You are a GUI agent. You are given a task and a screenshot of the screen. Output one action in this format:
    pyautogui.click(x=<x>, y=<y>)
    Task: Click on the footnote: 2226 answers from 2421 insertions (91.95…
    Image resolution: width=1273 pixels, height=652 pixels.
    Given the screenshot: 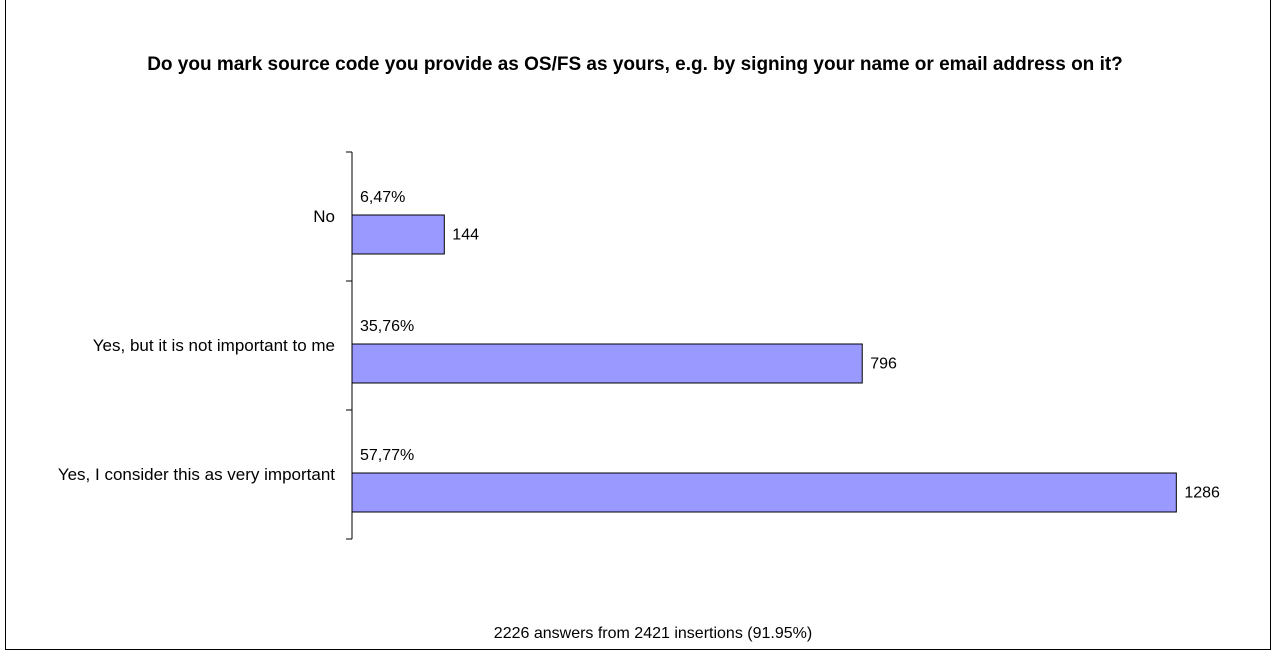 What is the action you would take?
    pyautogui.click(x=653, y=633)
    